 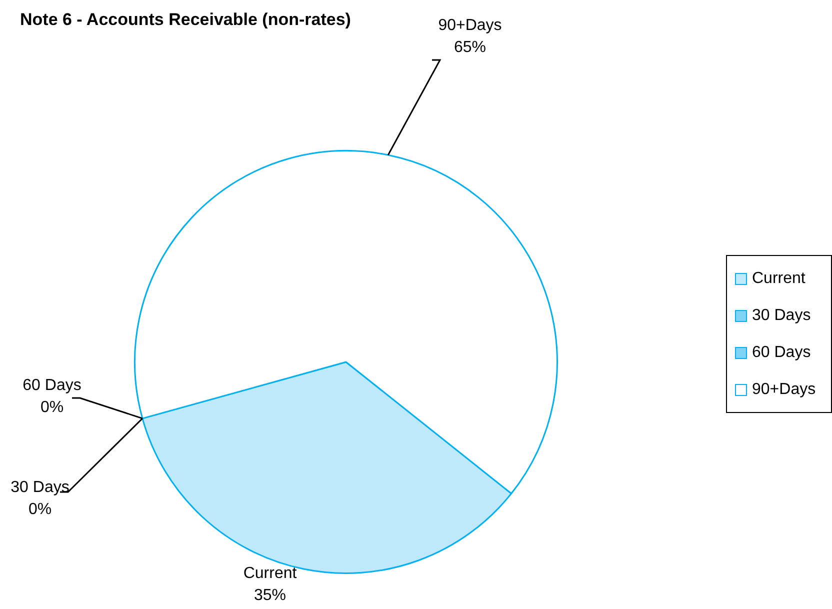 I want to click on slice-label: Current, so click(x=270, y=573).